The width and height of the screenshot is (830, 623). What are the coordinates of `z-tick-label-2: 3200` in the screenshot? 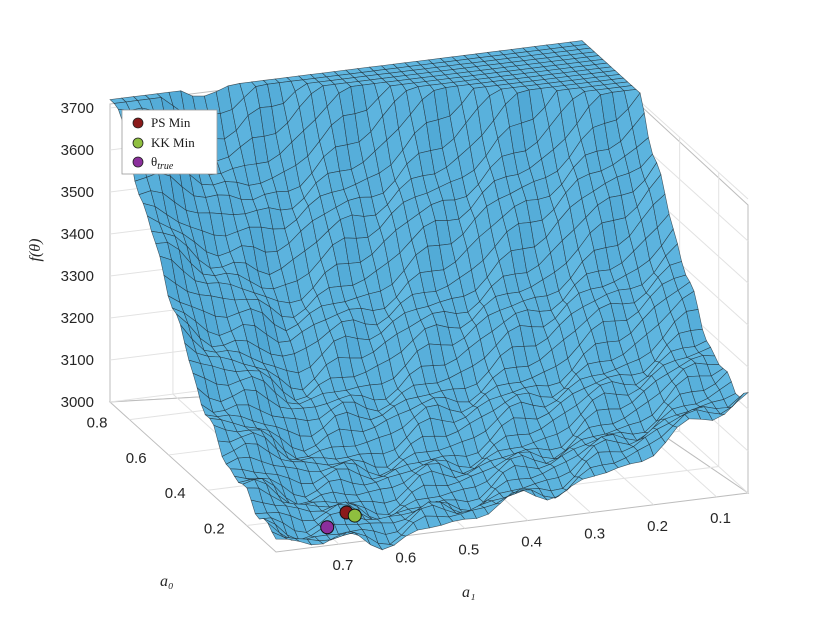 It's located at (77, 318).